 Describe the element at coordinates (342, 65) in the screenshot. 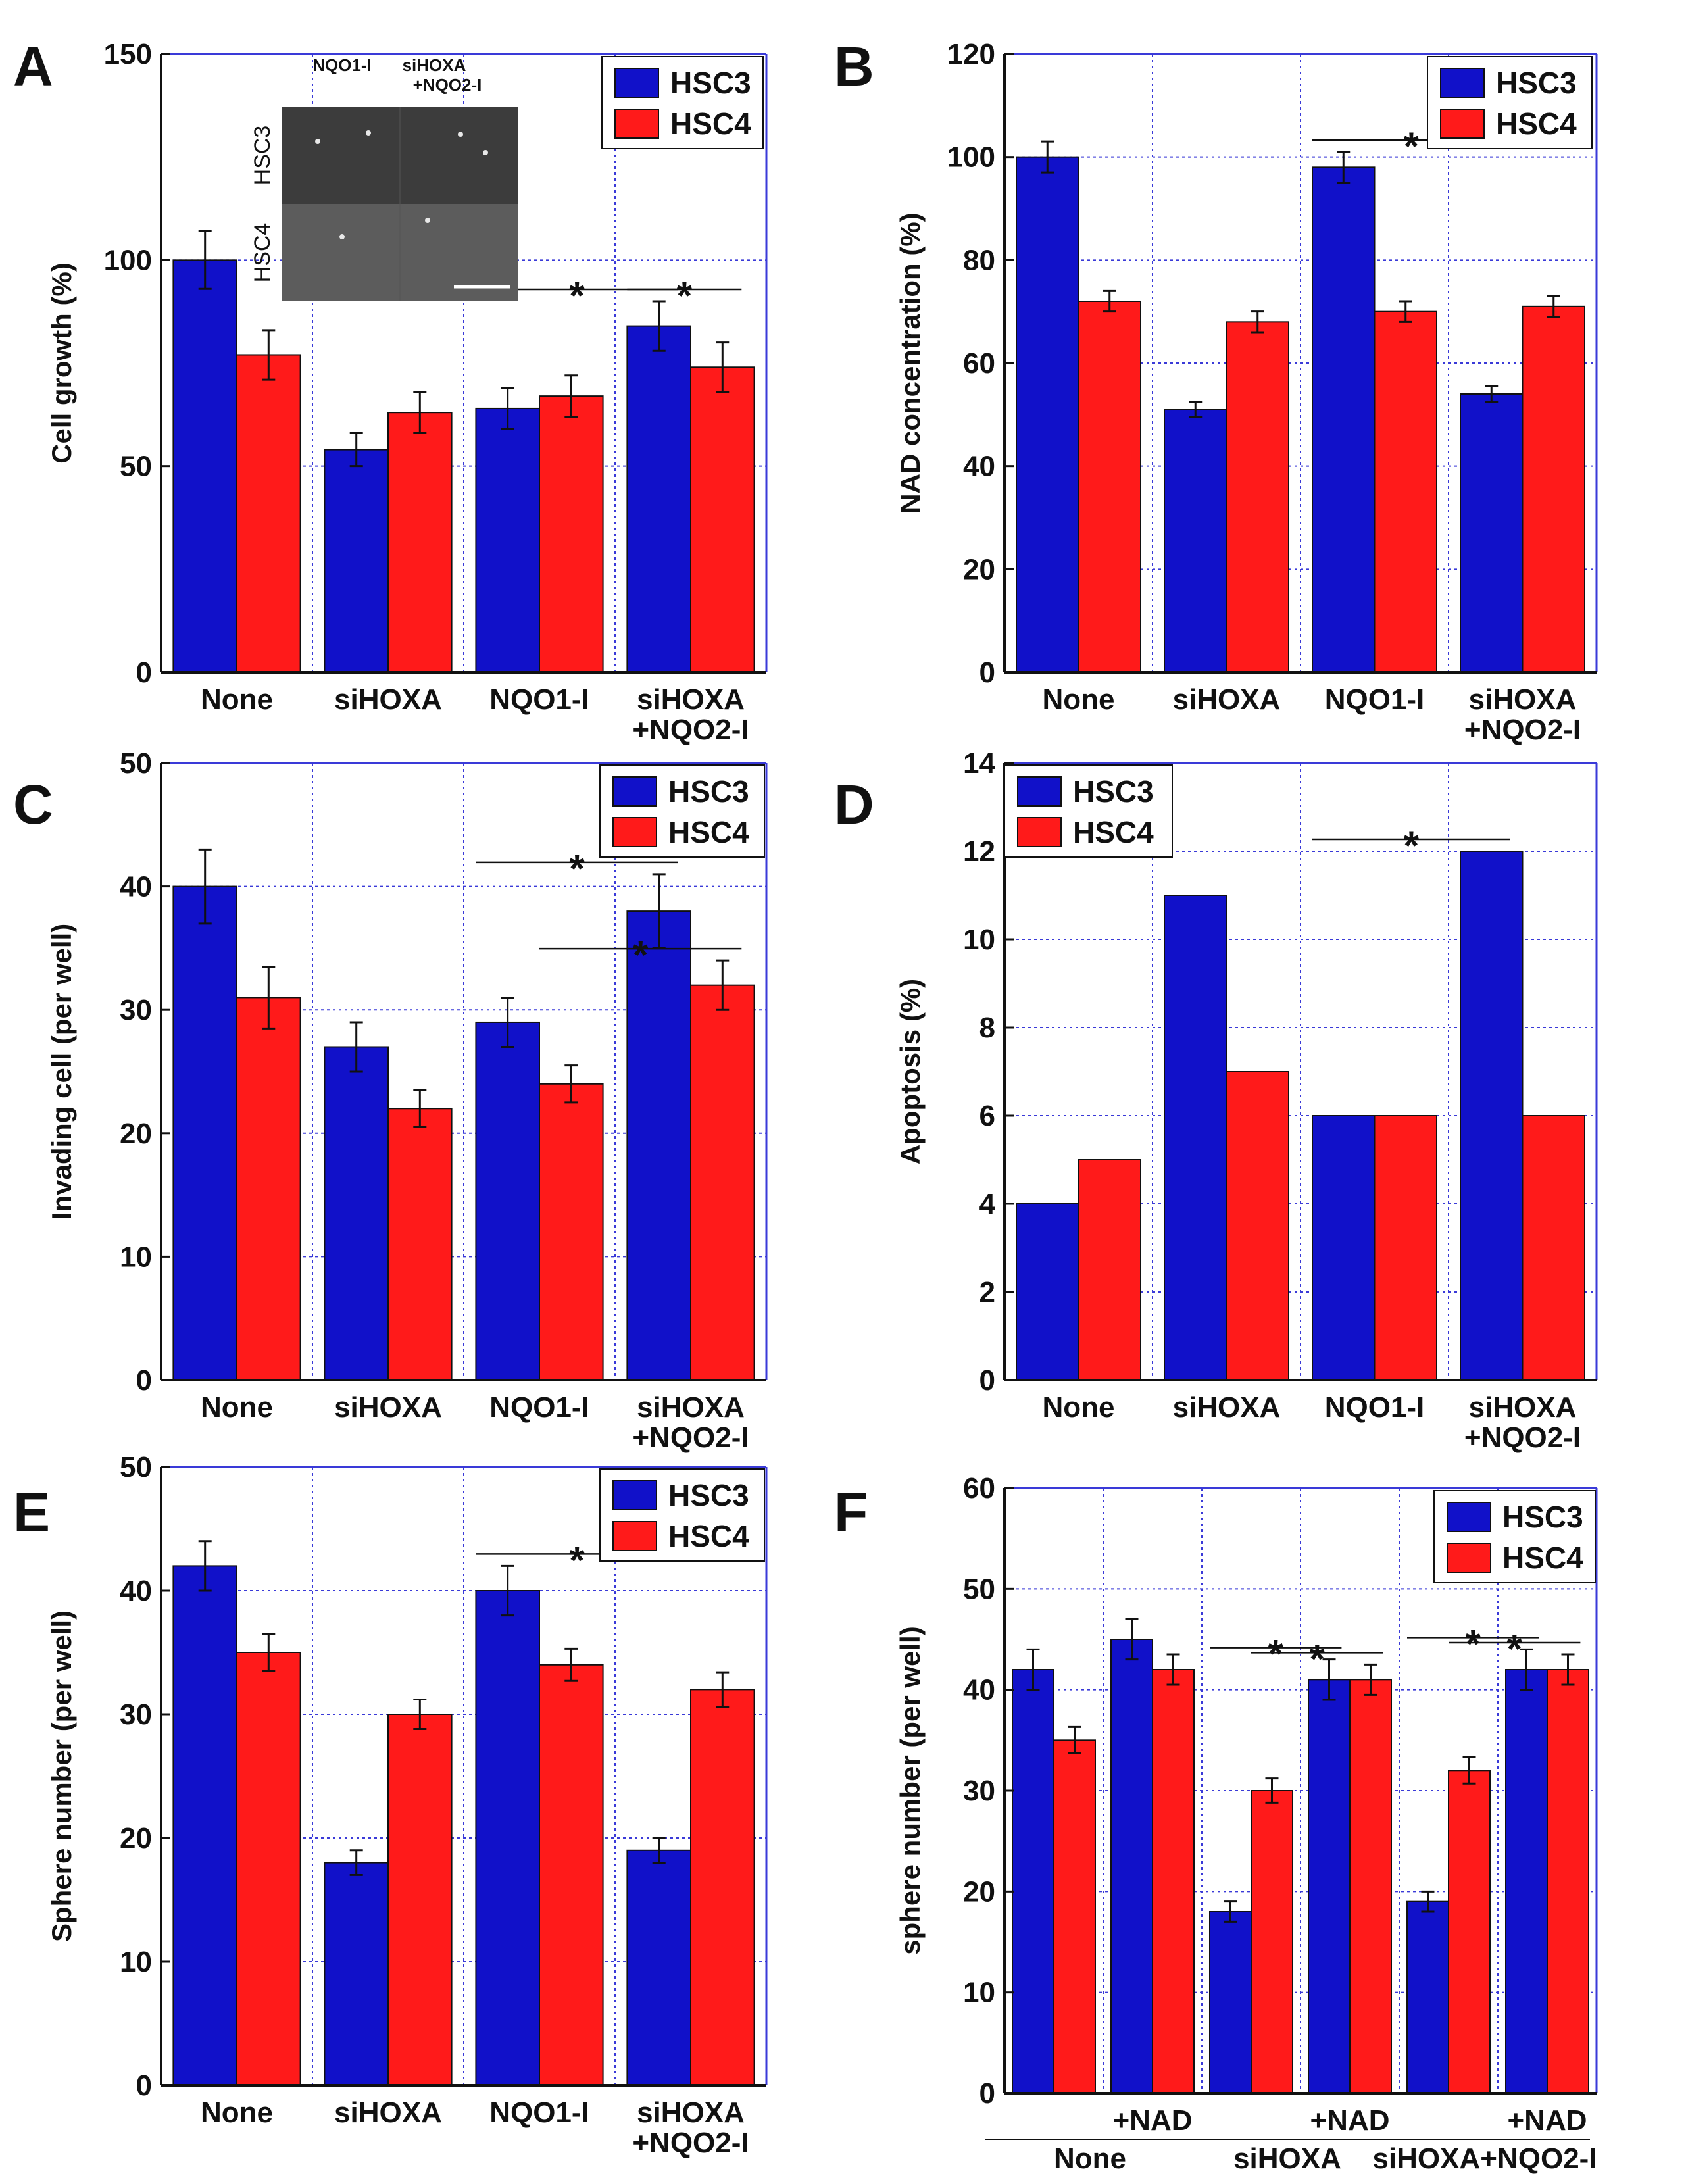

I see `inset-col-label: NQO1-I` at that location.